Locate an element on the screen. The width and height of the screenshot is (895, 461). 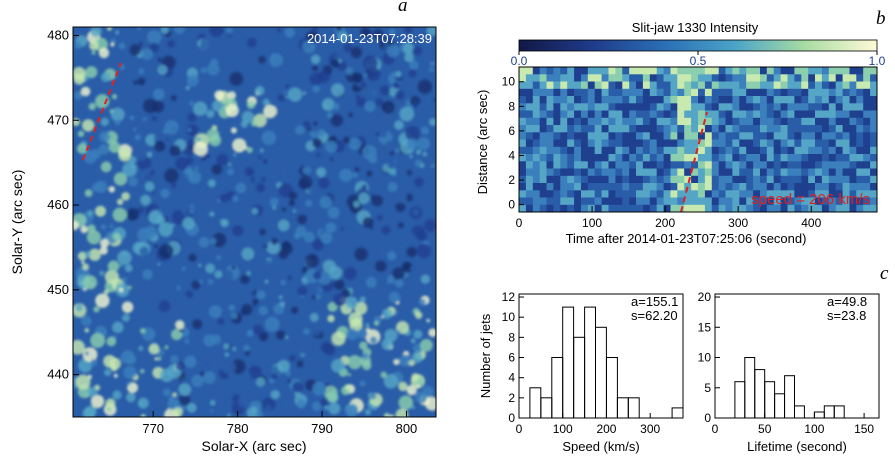
x-tick-label: 770 is located at coordinates (153, 428).